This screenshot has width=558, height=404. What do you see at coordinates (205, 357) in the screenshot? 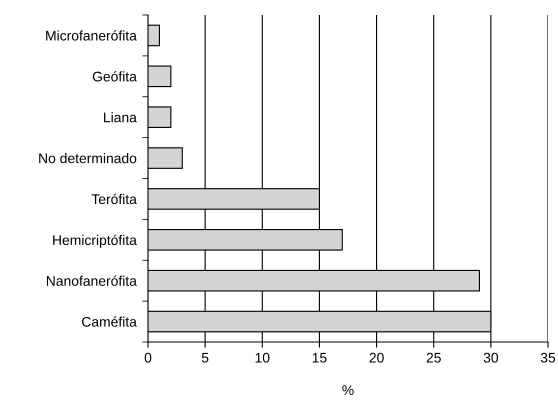
I see `x-tick-label: 5` at bounding box center [205, 357].